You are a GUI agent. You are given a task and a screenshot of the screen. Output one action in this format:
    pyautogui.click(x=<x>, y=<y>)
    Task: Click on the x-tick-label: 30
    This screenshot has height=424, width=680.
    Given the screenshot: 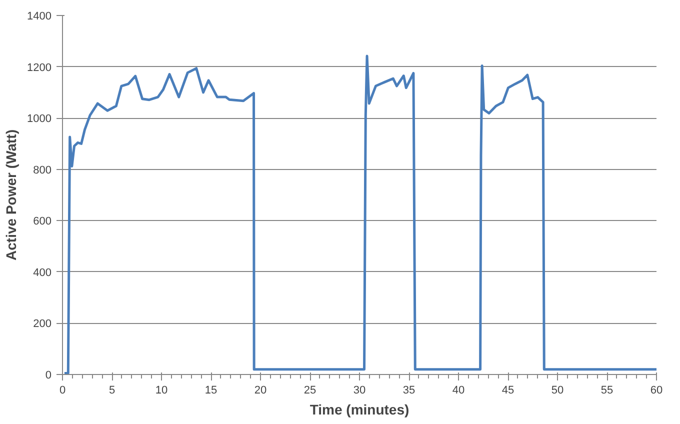 What is the action you would take?
    pyautogui.click(x=359, y=390)
    